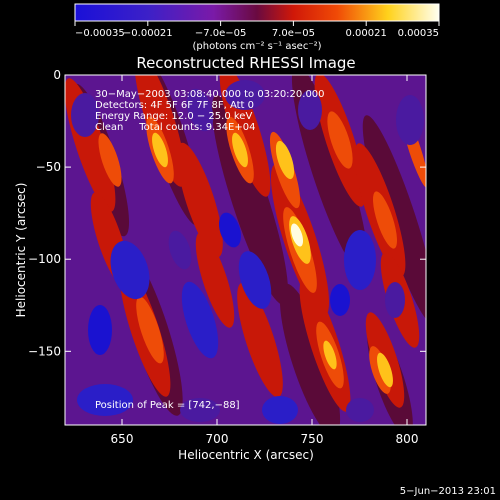 The width and height of the screenshot is (500, 500). What do you see at coordinates (174, 105) in the screenshot?
I see `annotation-detectors: Detectors: 4F 5F 6F 7F 8F, Att 0` at bounding box center [174, 105].